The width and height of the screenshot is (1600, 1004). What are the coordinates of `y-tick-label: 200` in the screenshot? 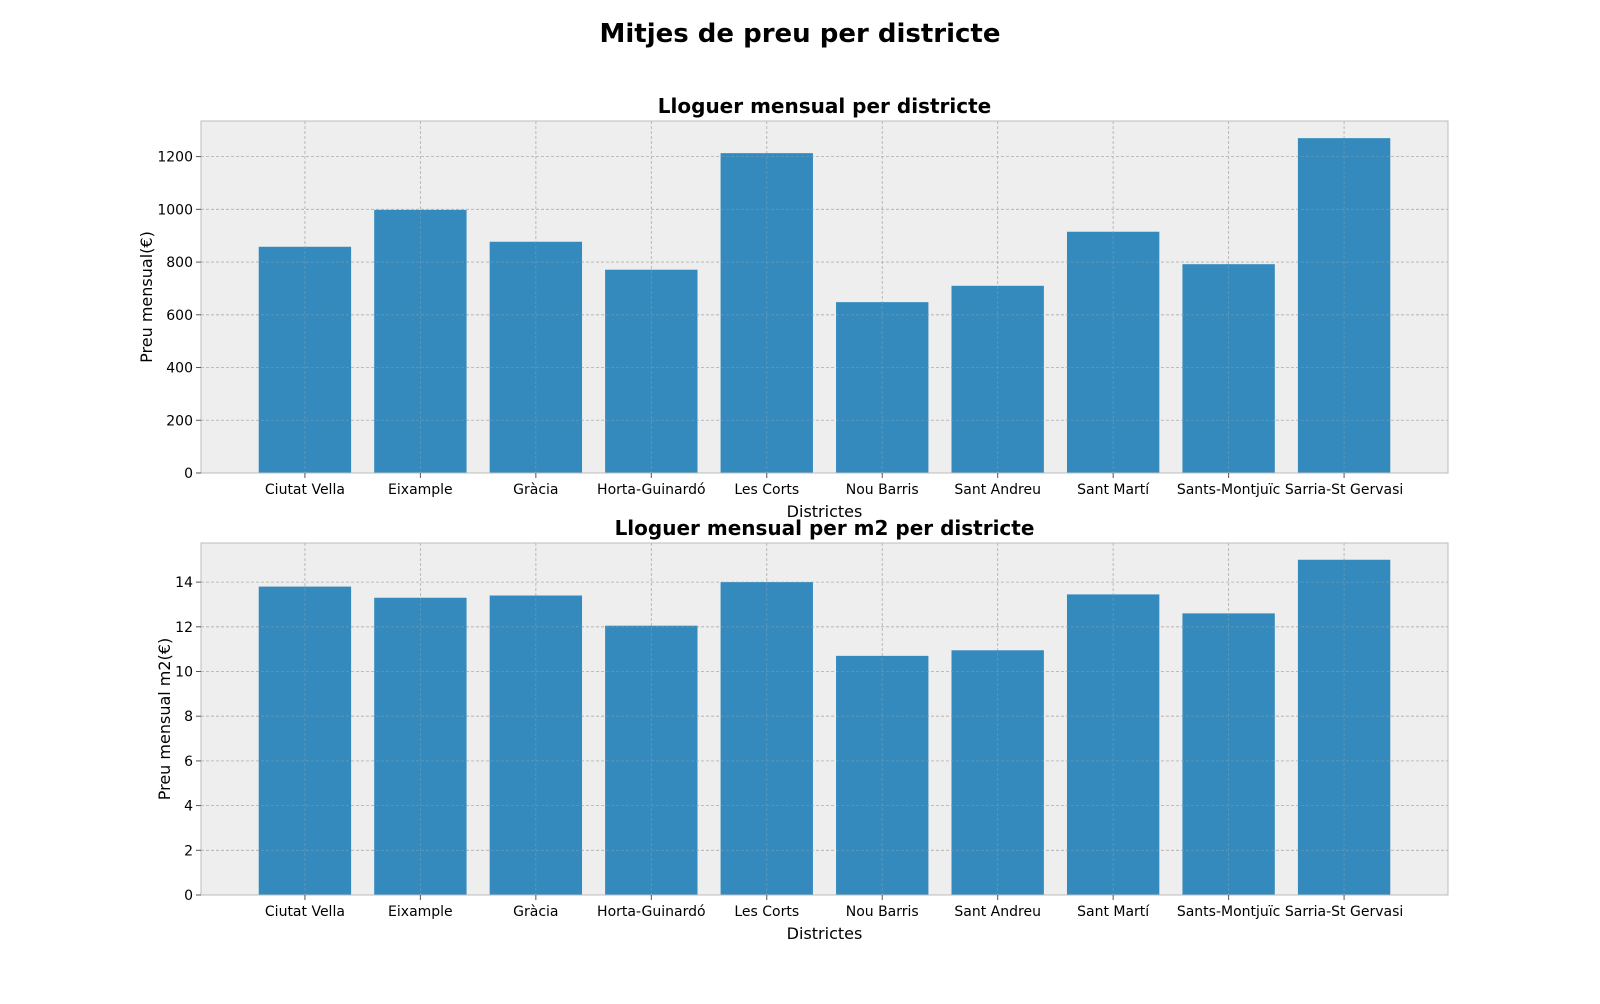 It's located at (179, 421).